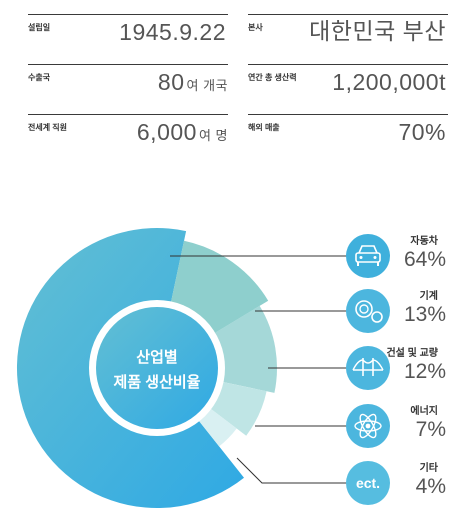 The width and height of the screenshot is (466, 532). Describe the element at coordinates (264, 127) in the screenshot. I see `fact-label: 해외 매출` at that location.